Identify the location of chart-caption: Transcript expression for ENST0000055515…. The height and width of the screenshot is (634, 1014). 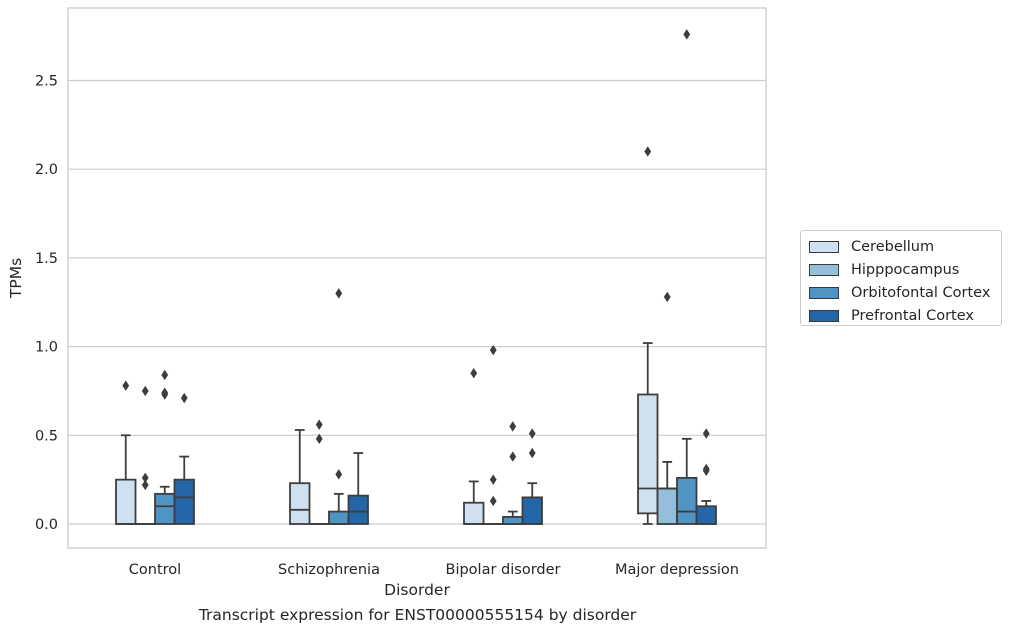
(417, 615).